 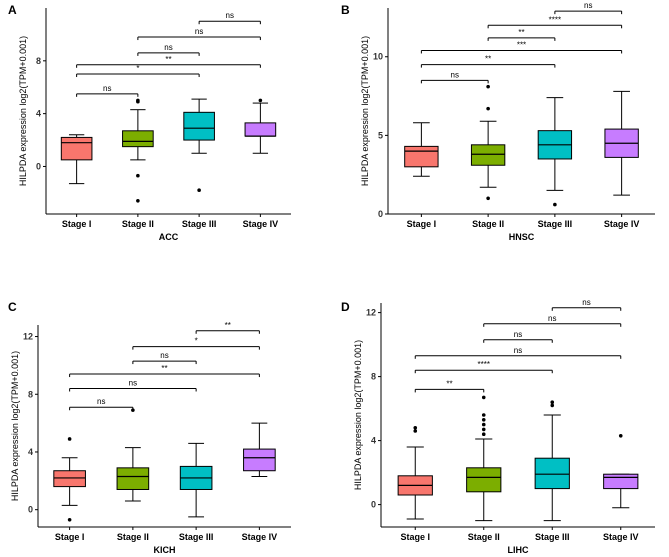 What do you see at coordinates (518, 550) in the screenshot?
I see `x-axis-title: LIHC` at bounding box center [518, 550].